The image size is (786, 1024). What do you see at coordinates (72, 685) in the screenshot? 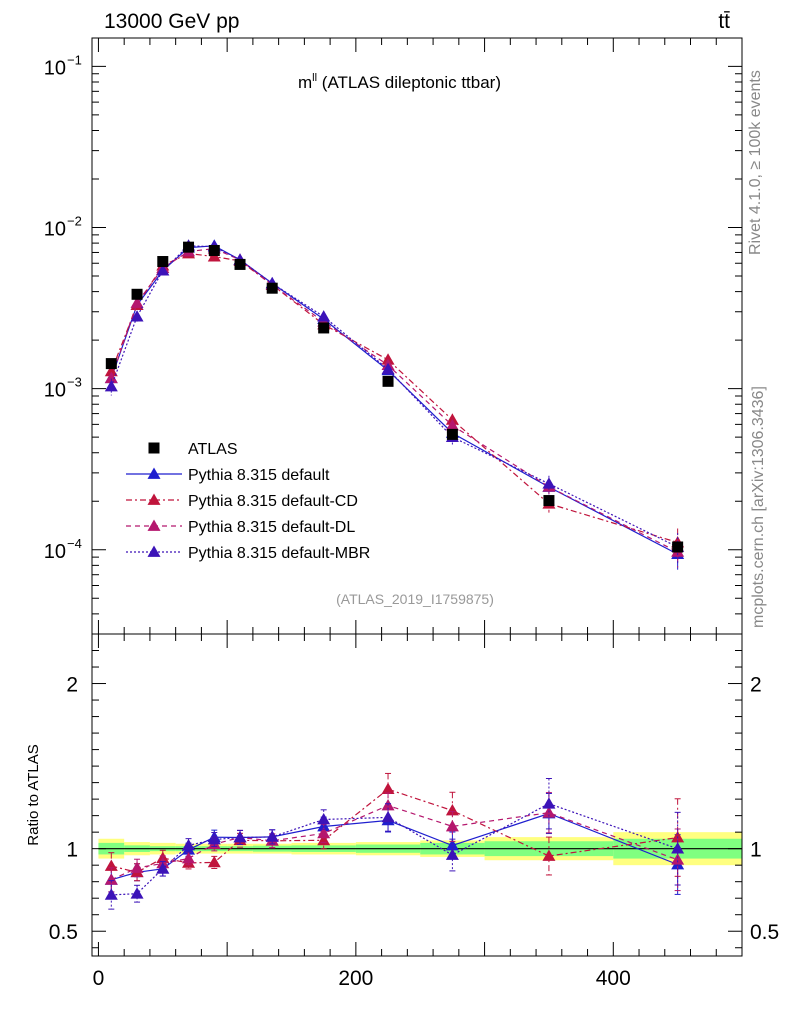
I see `ratio-y-tick-label: 2` at bounding box center [72, 685].